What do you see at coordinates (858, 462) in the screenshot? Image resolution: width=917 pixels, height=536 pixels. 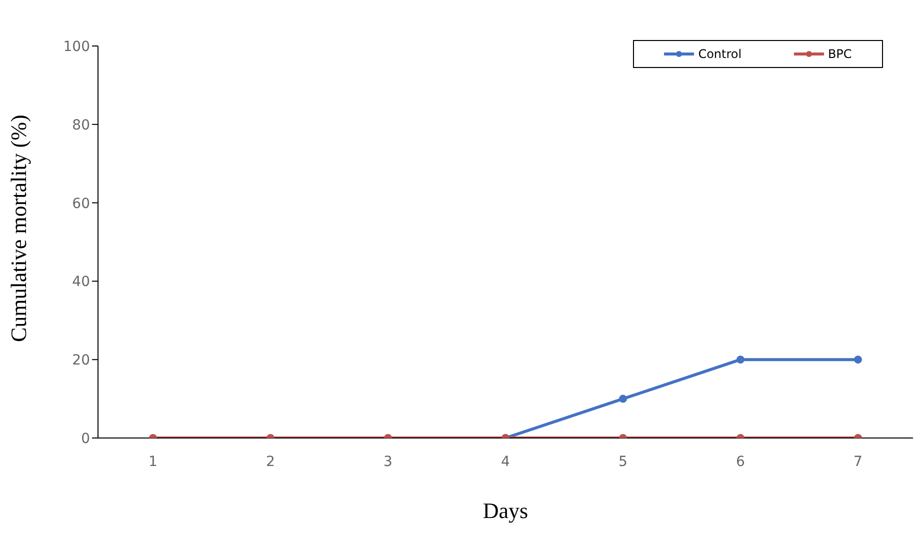 I see `x-tick-label: 7` at bounding box center [858, 462].